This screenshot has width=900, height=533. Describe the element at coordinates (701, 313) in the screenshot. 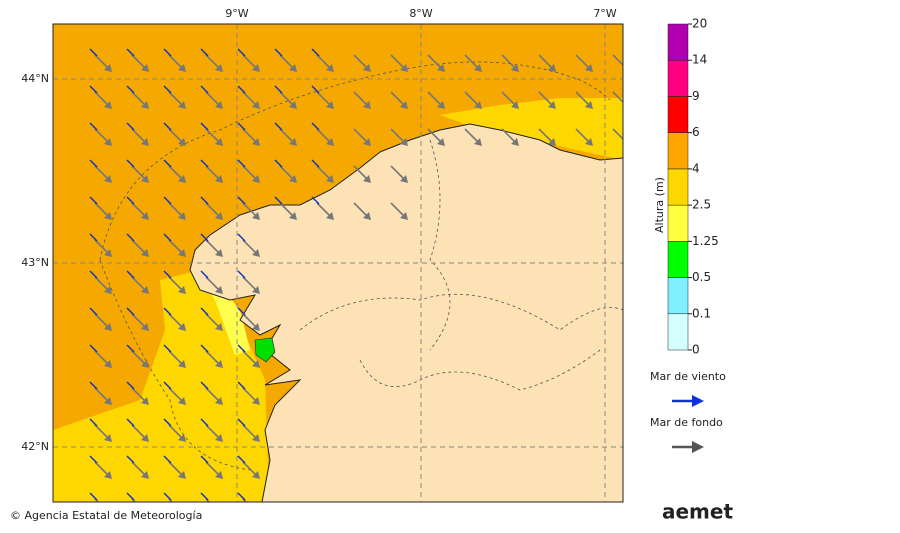

I see `colorbar-tick-label: 0.1` at that location.